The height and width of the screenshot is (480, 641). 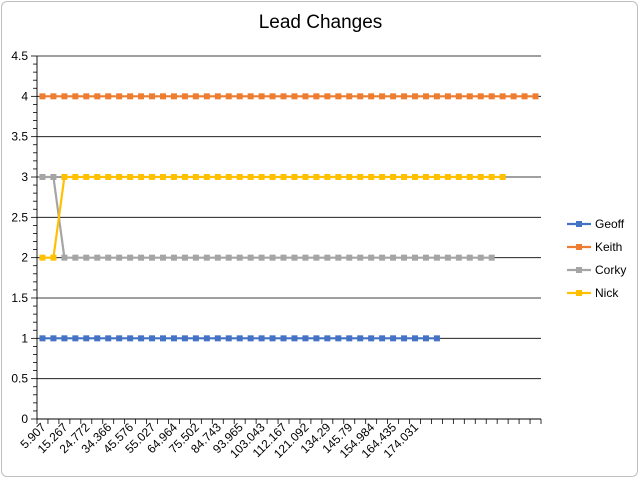 I want to click on legend-item-keith: Keith, so click(x=594, y=247).